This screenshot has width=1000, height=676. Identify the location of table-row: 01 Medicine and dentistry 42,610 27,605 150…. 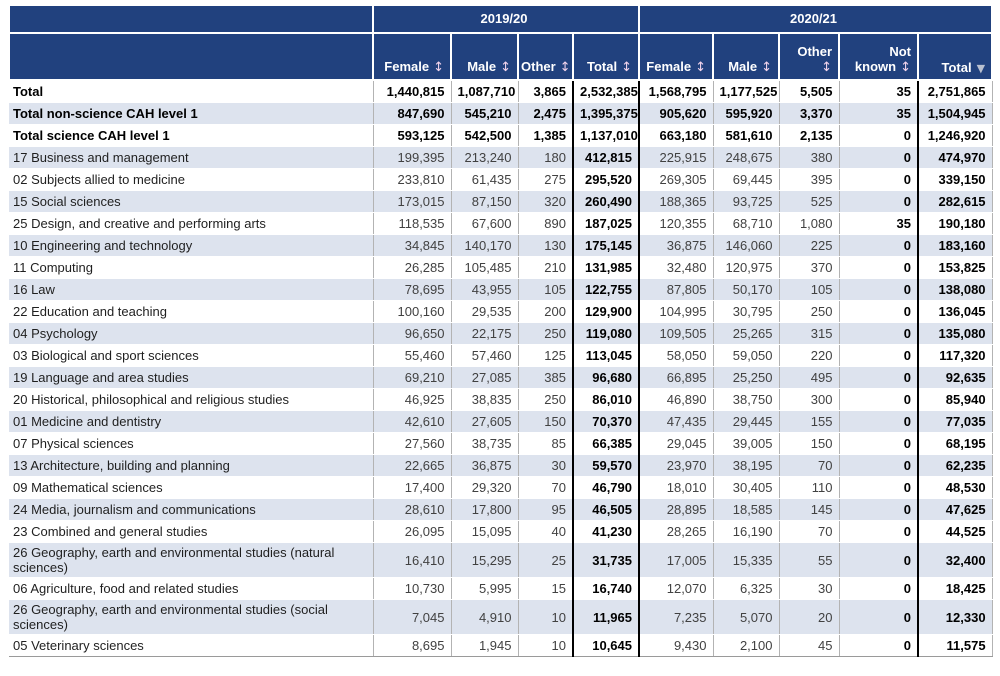
(501, 421).